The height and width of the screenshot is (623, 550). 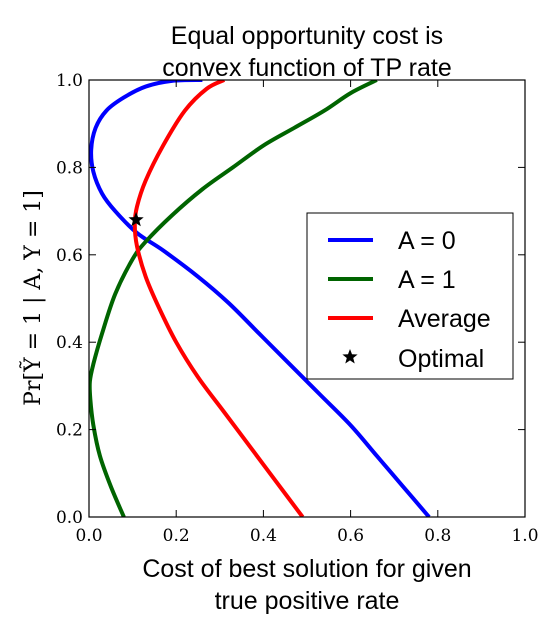 What do you see at coordinates (307, 36) in the screenshot?
I see `chart-title-line-1: Equal opportunity cost is` at bounding box center [307, 36].